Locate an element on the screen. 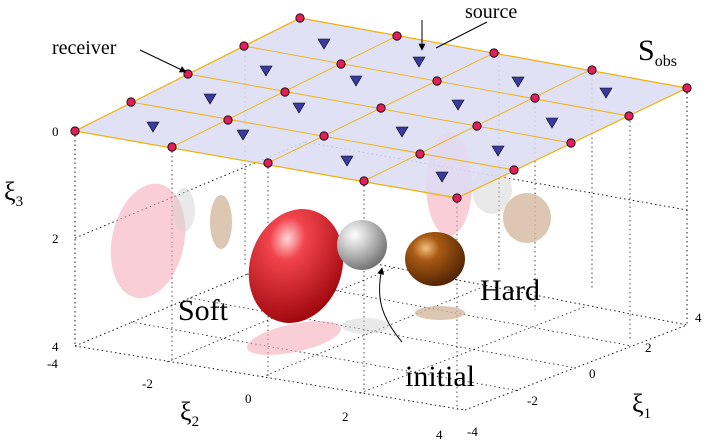 This screenshot has height=443, width=707. receiver-label: receiver is located at coordinates (84, 48).